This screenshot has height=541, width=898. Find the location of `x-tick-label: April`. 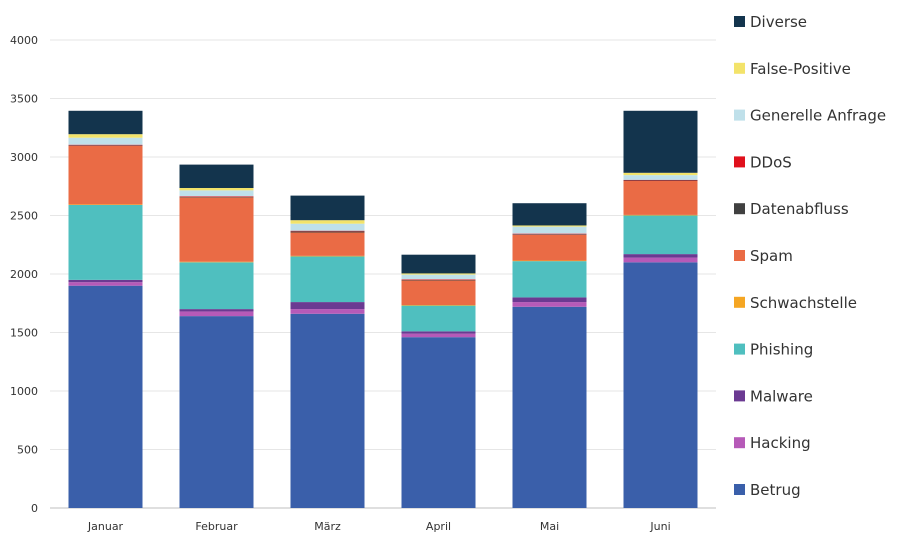

x-tick-label: April is located at coordinates (438, 526).